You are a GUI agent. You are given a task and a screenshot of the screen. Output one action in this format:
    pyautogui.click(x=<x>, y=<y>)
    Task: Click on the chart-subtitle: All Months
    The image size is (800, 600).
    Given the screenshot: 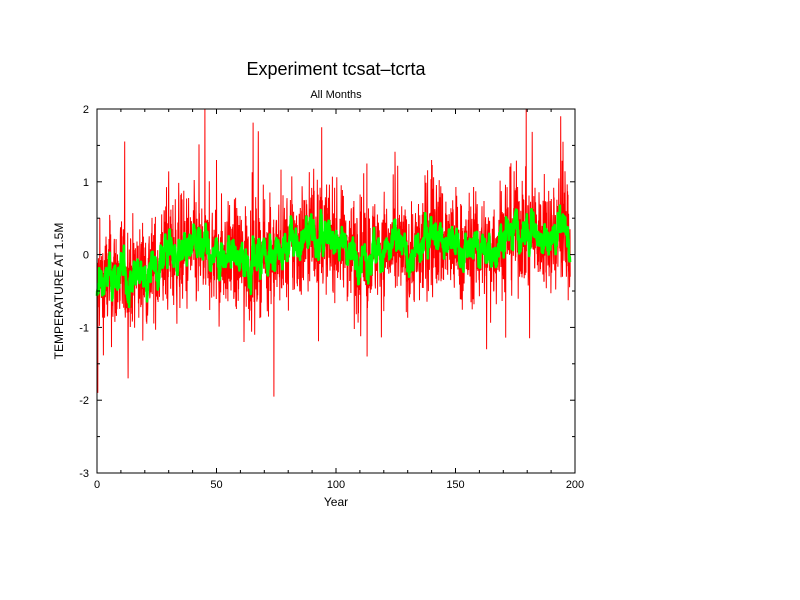 What is the action you would take?
    pyautogui.click(x=336, y=95)
    